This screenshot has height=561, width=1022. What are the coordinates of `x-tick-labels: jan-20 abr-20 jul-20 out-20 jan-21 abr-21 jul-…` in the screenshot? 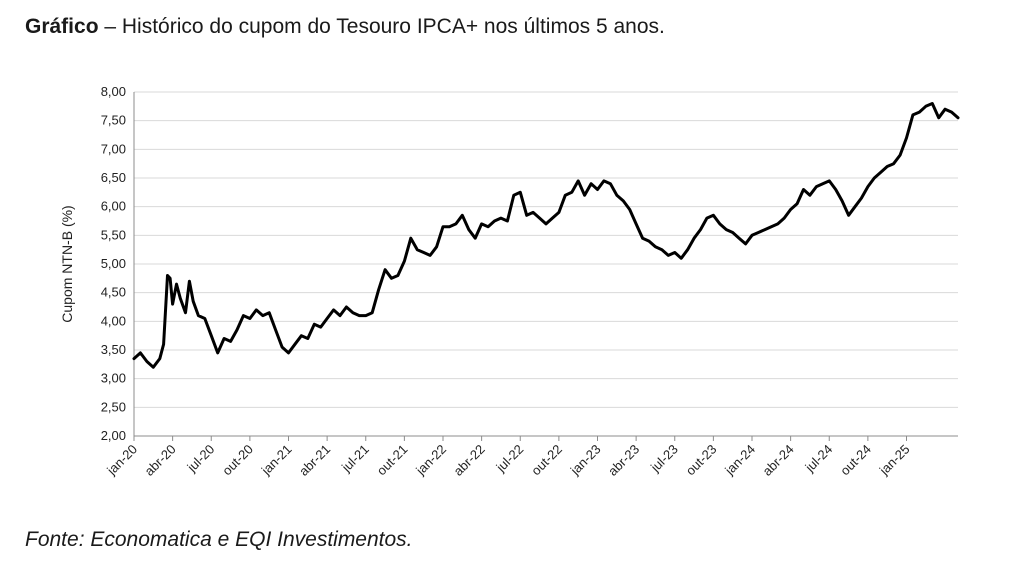 It's located at (507, 460).